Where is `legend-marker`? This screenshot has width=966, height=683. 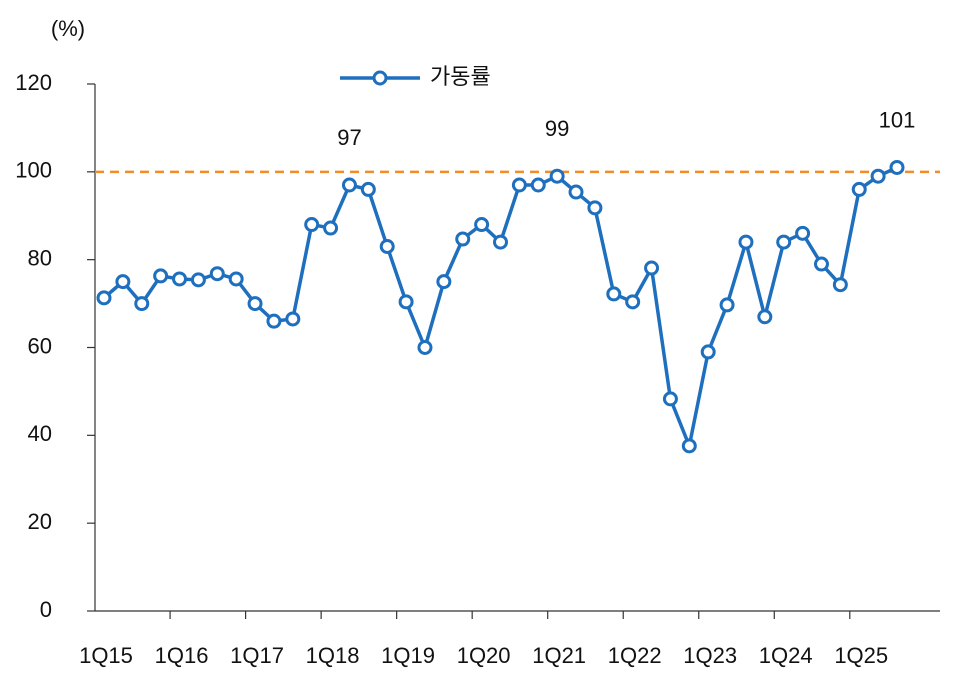
legend-marker is located at coordinates (380, 78).